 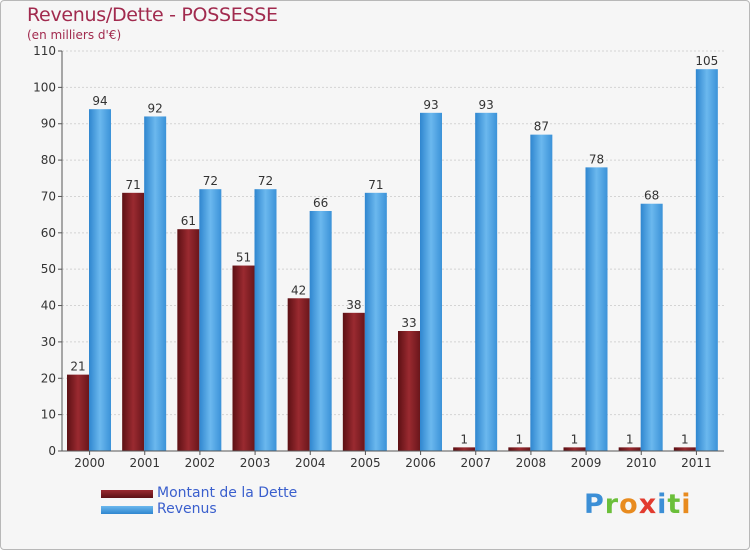 I want to click on data-label: 51, so click(x=243, y=258).